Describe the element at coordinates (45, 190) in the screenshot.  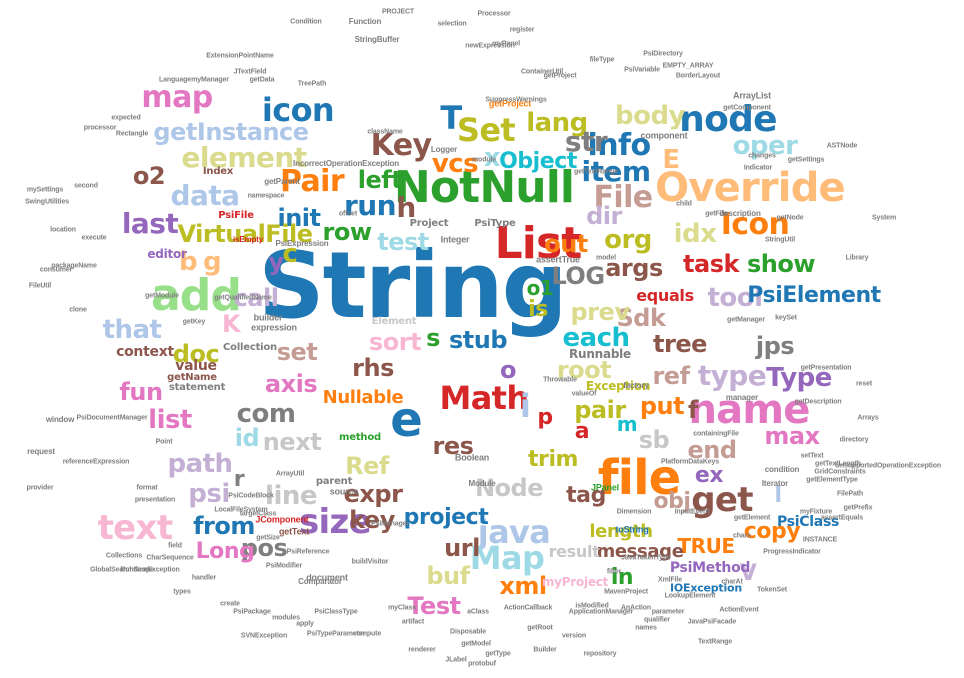
I see `word: mySettings` at that location.